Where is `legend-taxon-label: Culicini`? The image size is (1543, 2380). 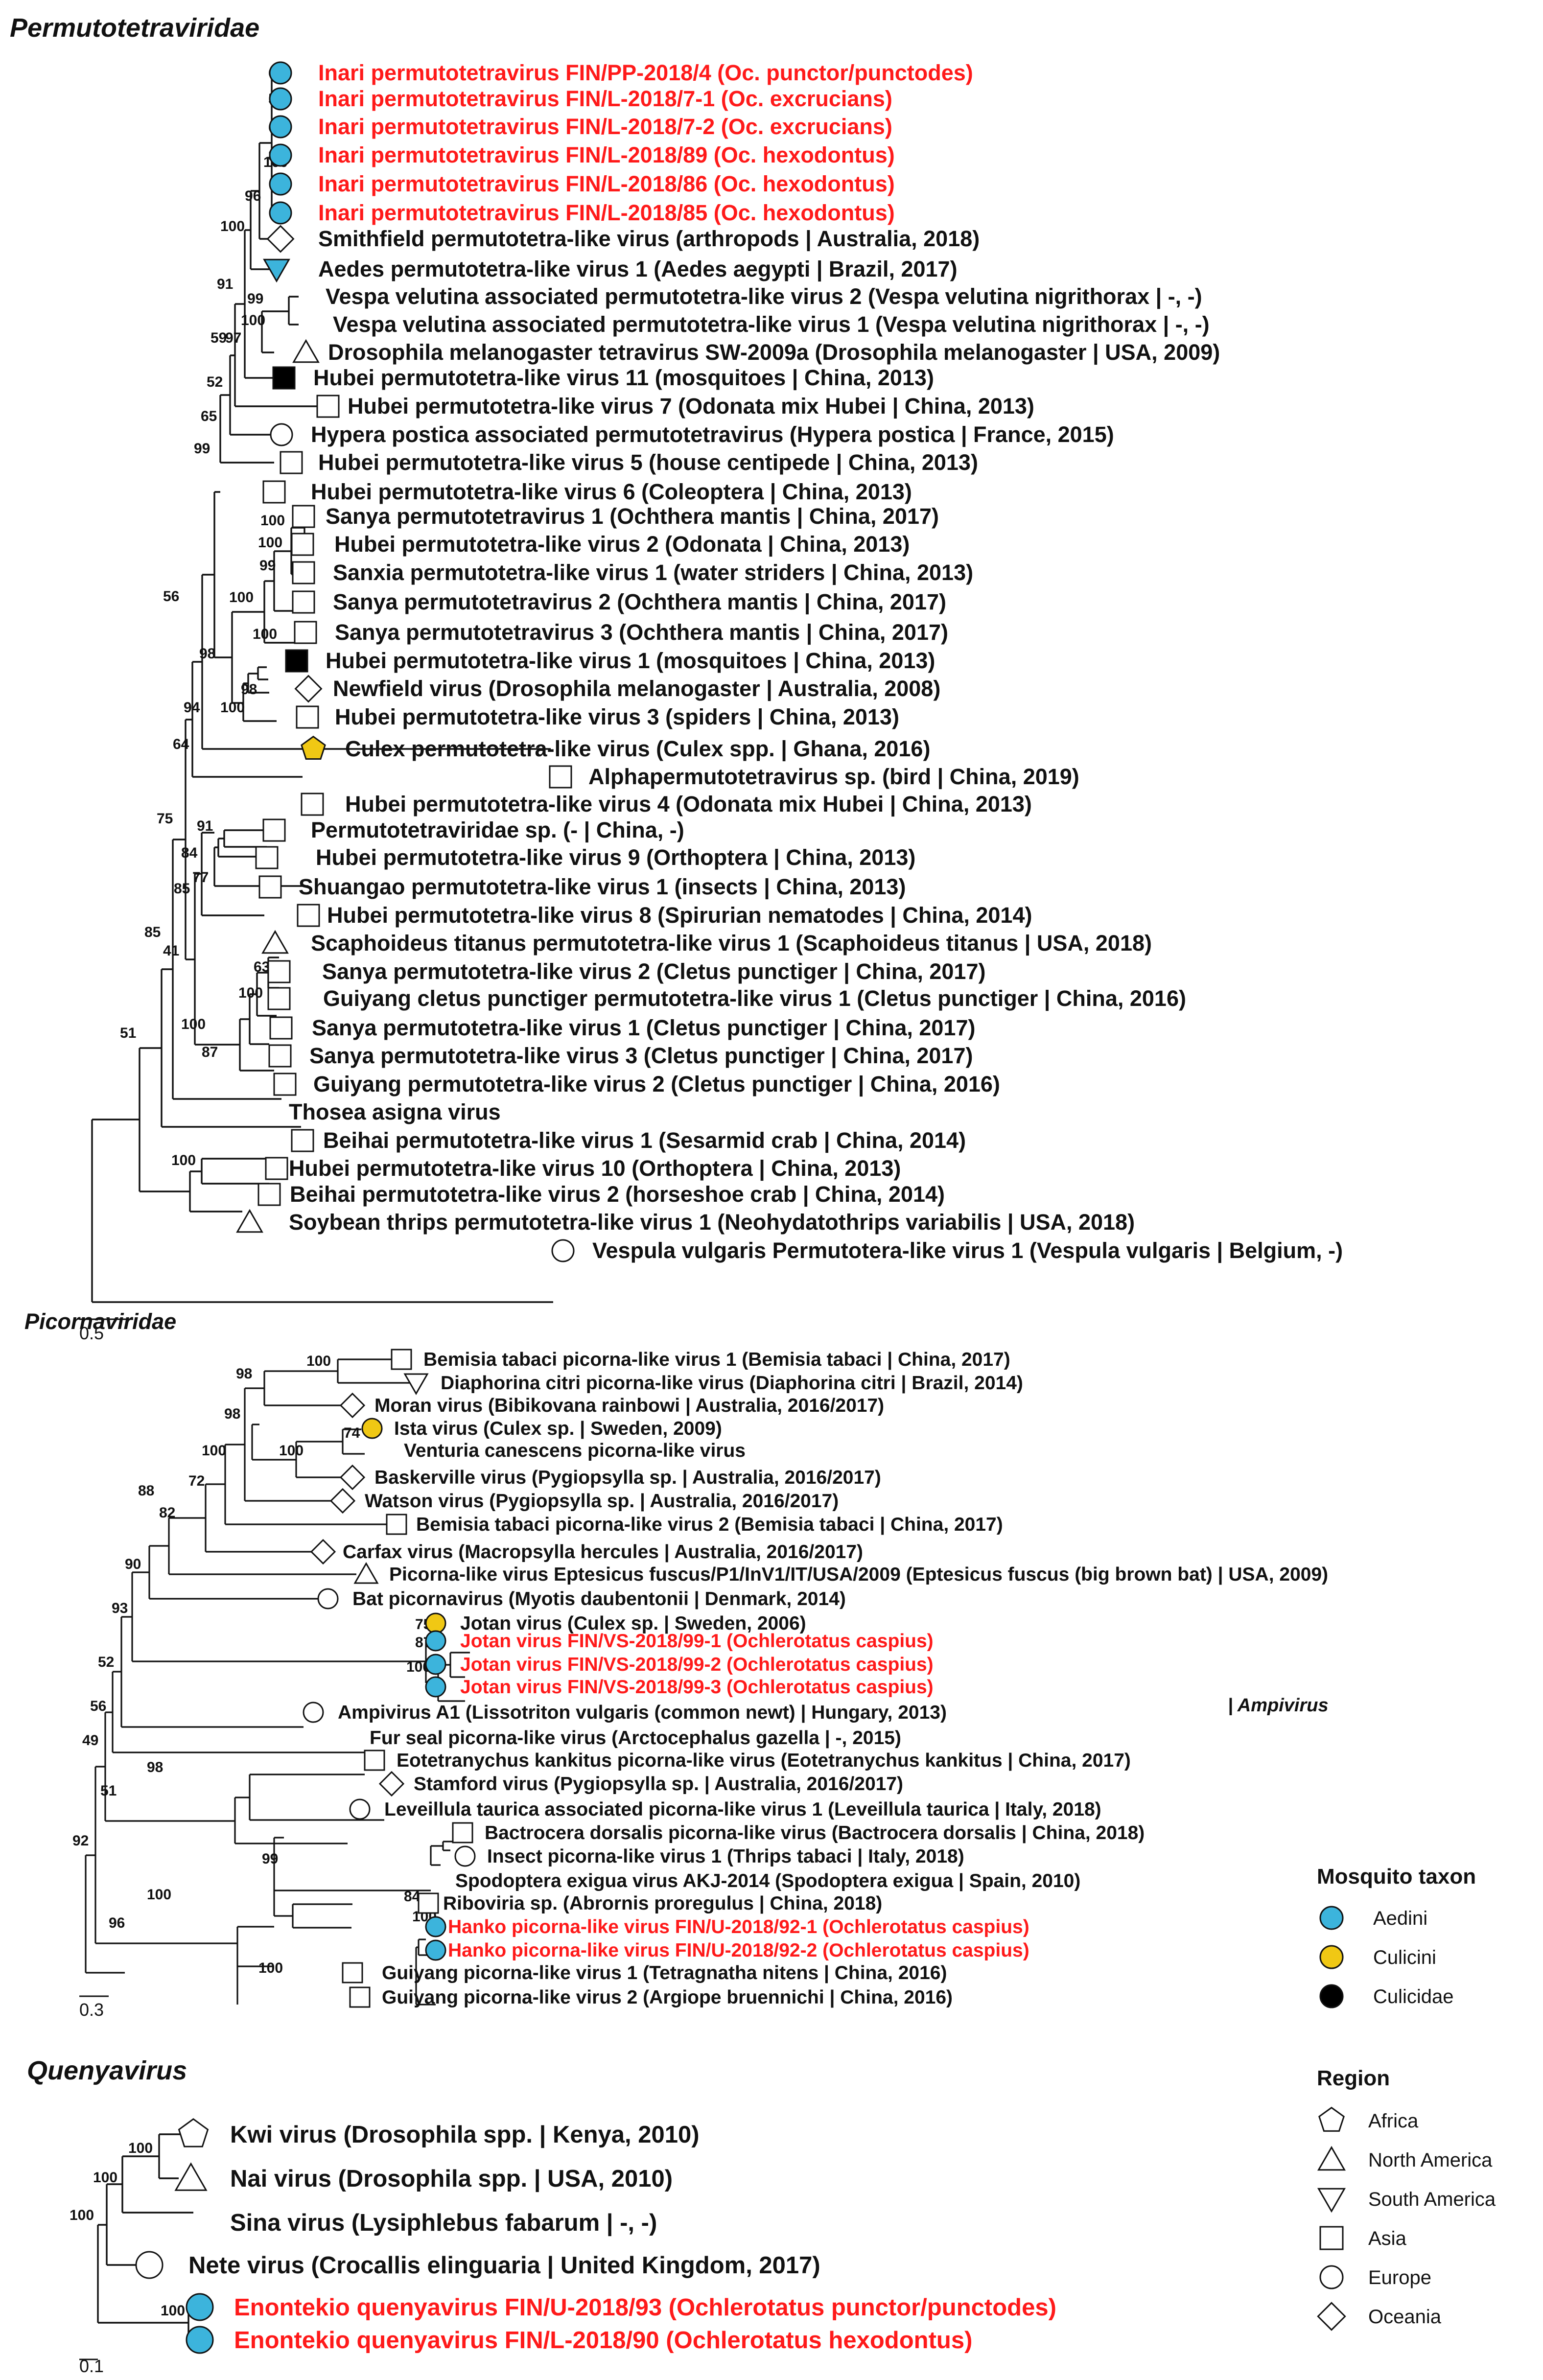 legend-taxon-label: Culicini is located at coordinates (1404, 1957).